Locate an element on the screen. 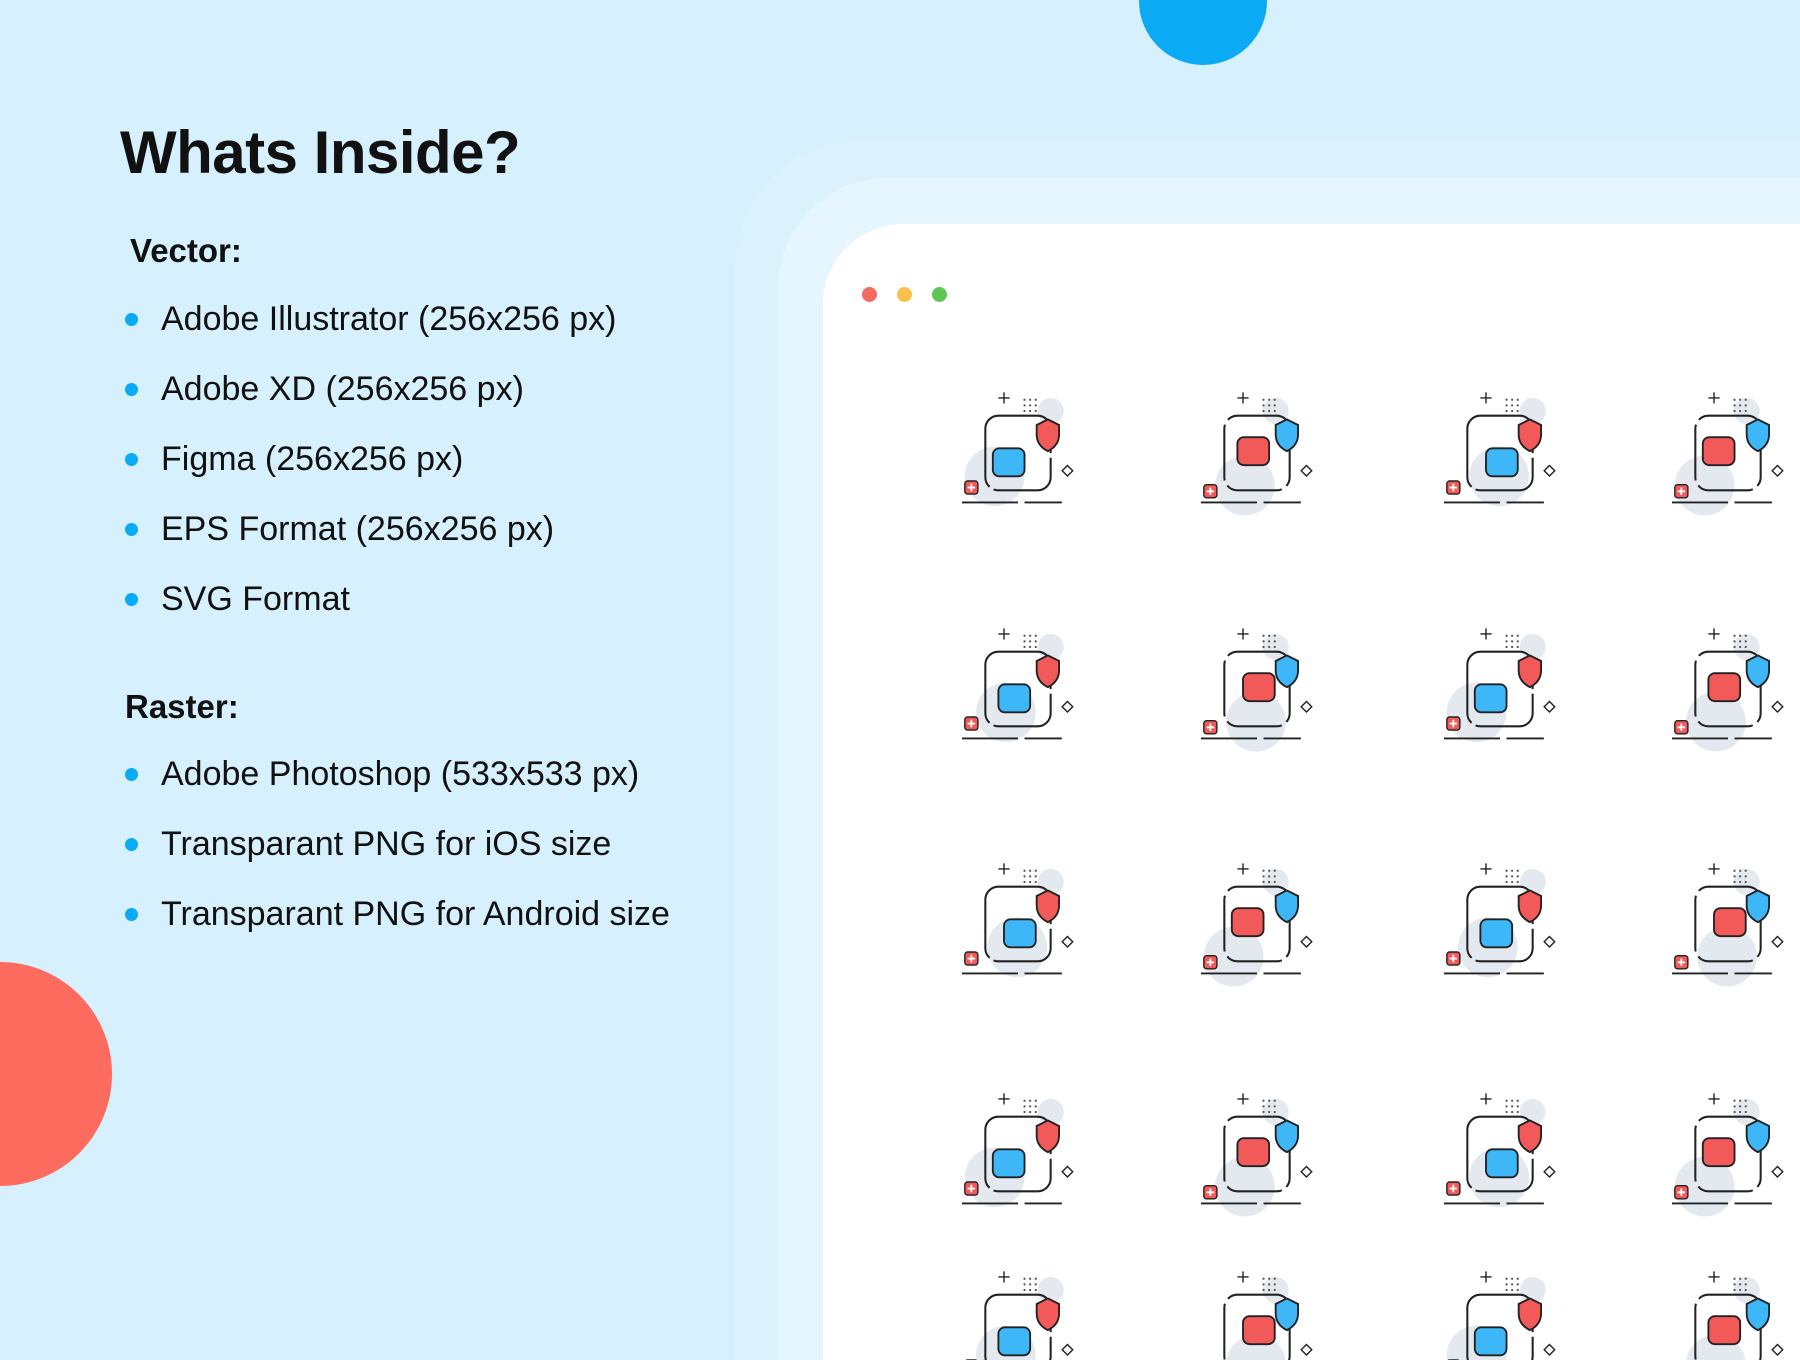 This screenshot has height=1360, width=1800. window-maximize-button is located at coordinates (939, 294).